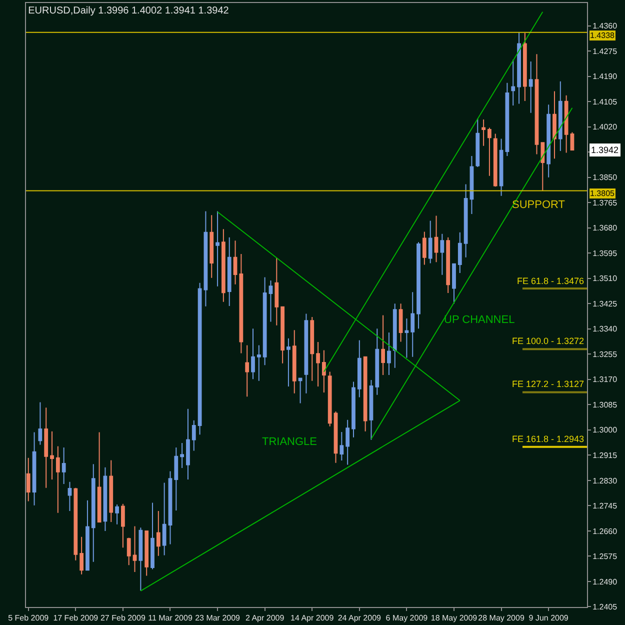 The width and height of the screenshot is (625, 625). Describe the element at coordinates (312, 618) in the screenshot. I see `x-tick-label: 14 Apr 2009` at that location.